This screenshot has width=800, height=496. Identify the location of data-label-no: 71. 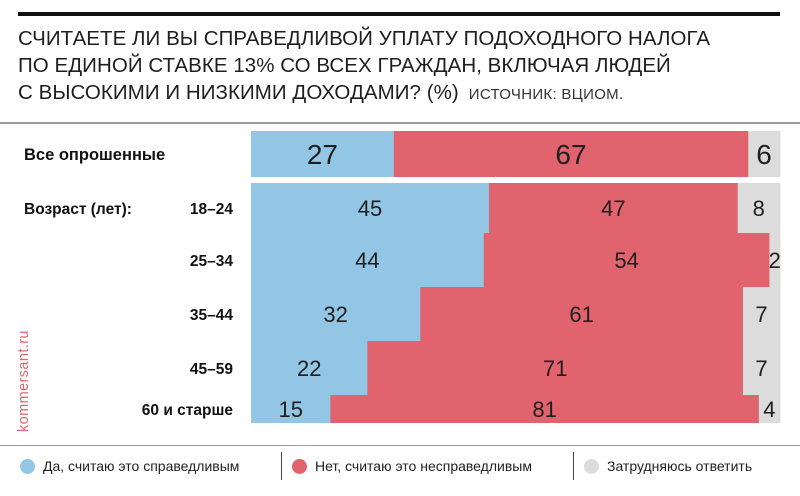
(555, 368).